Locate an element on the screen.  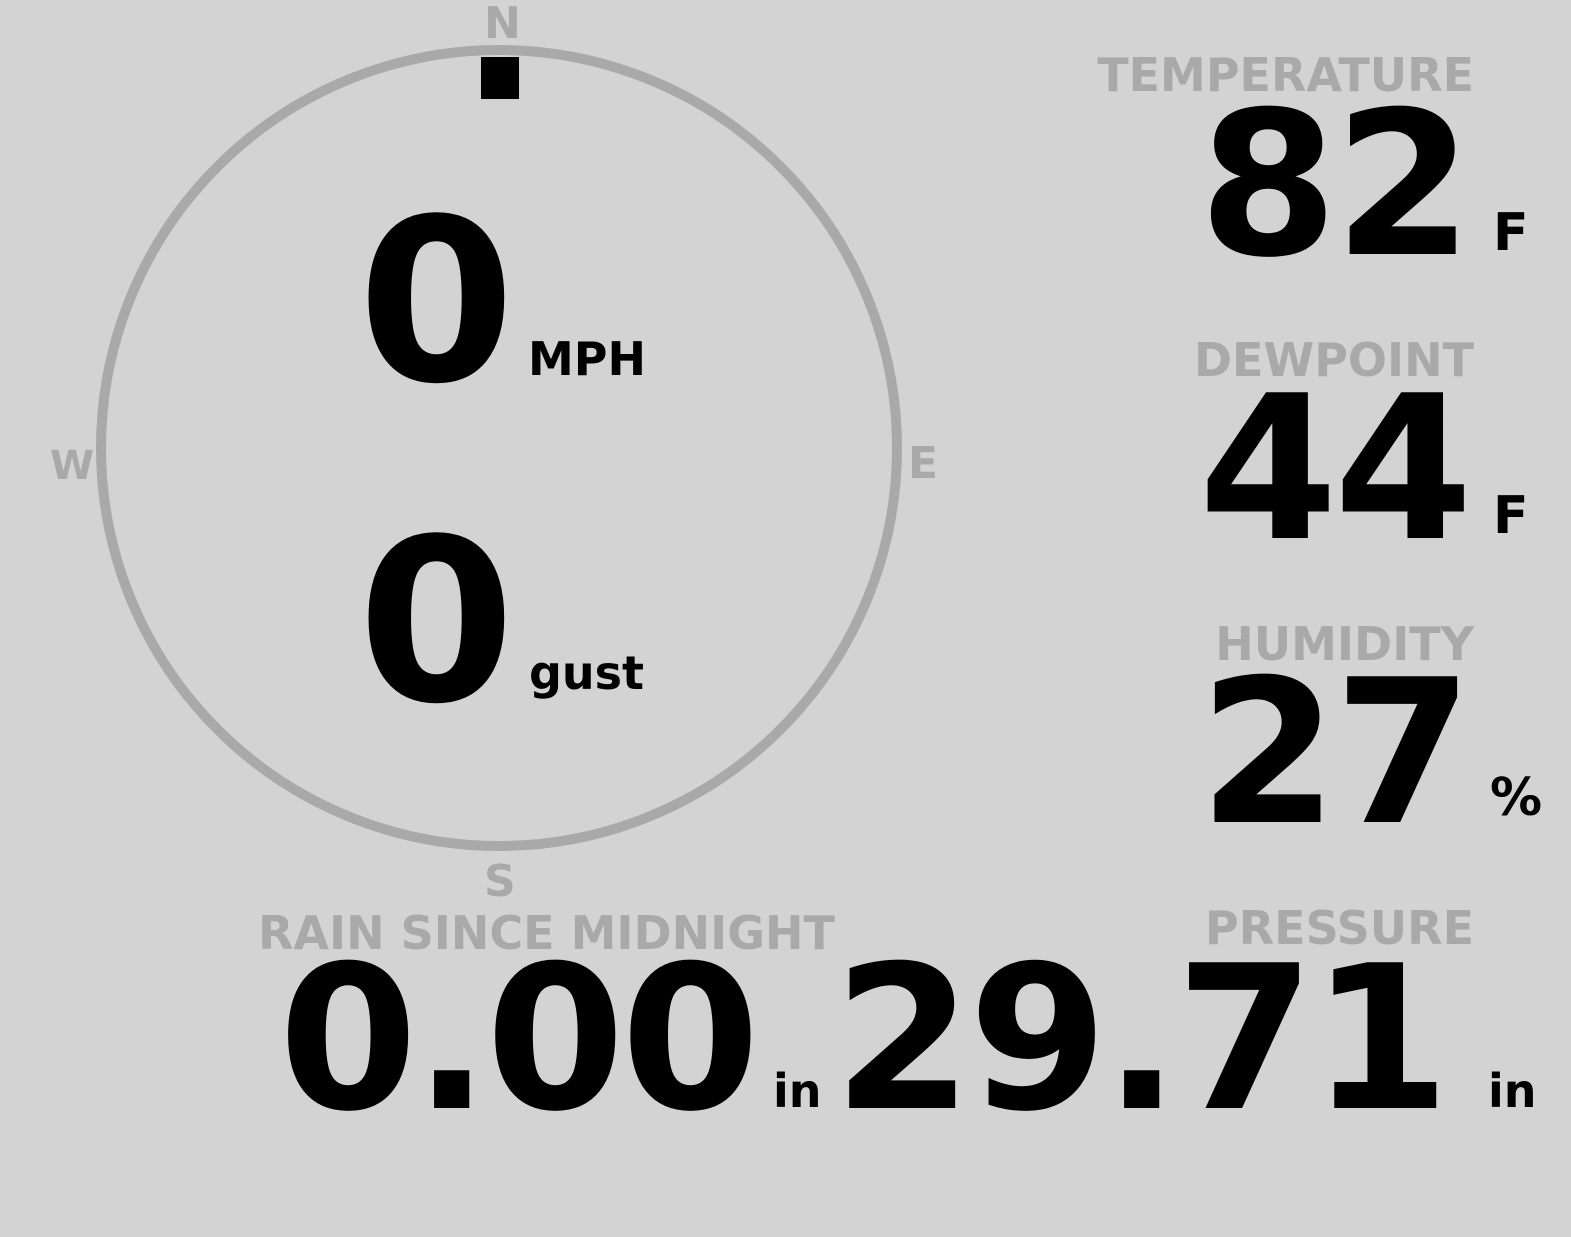
pressure-value: 29.71 is located at coordinates (1141, 1039).